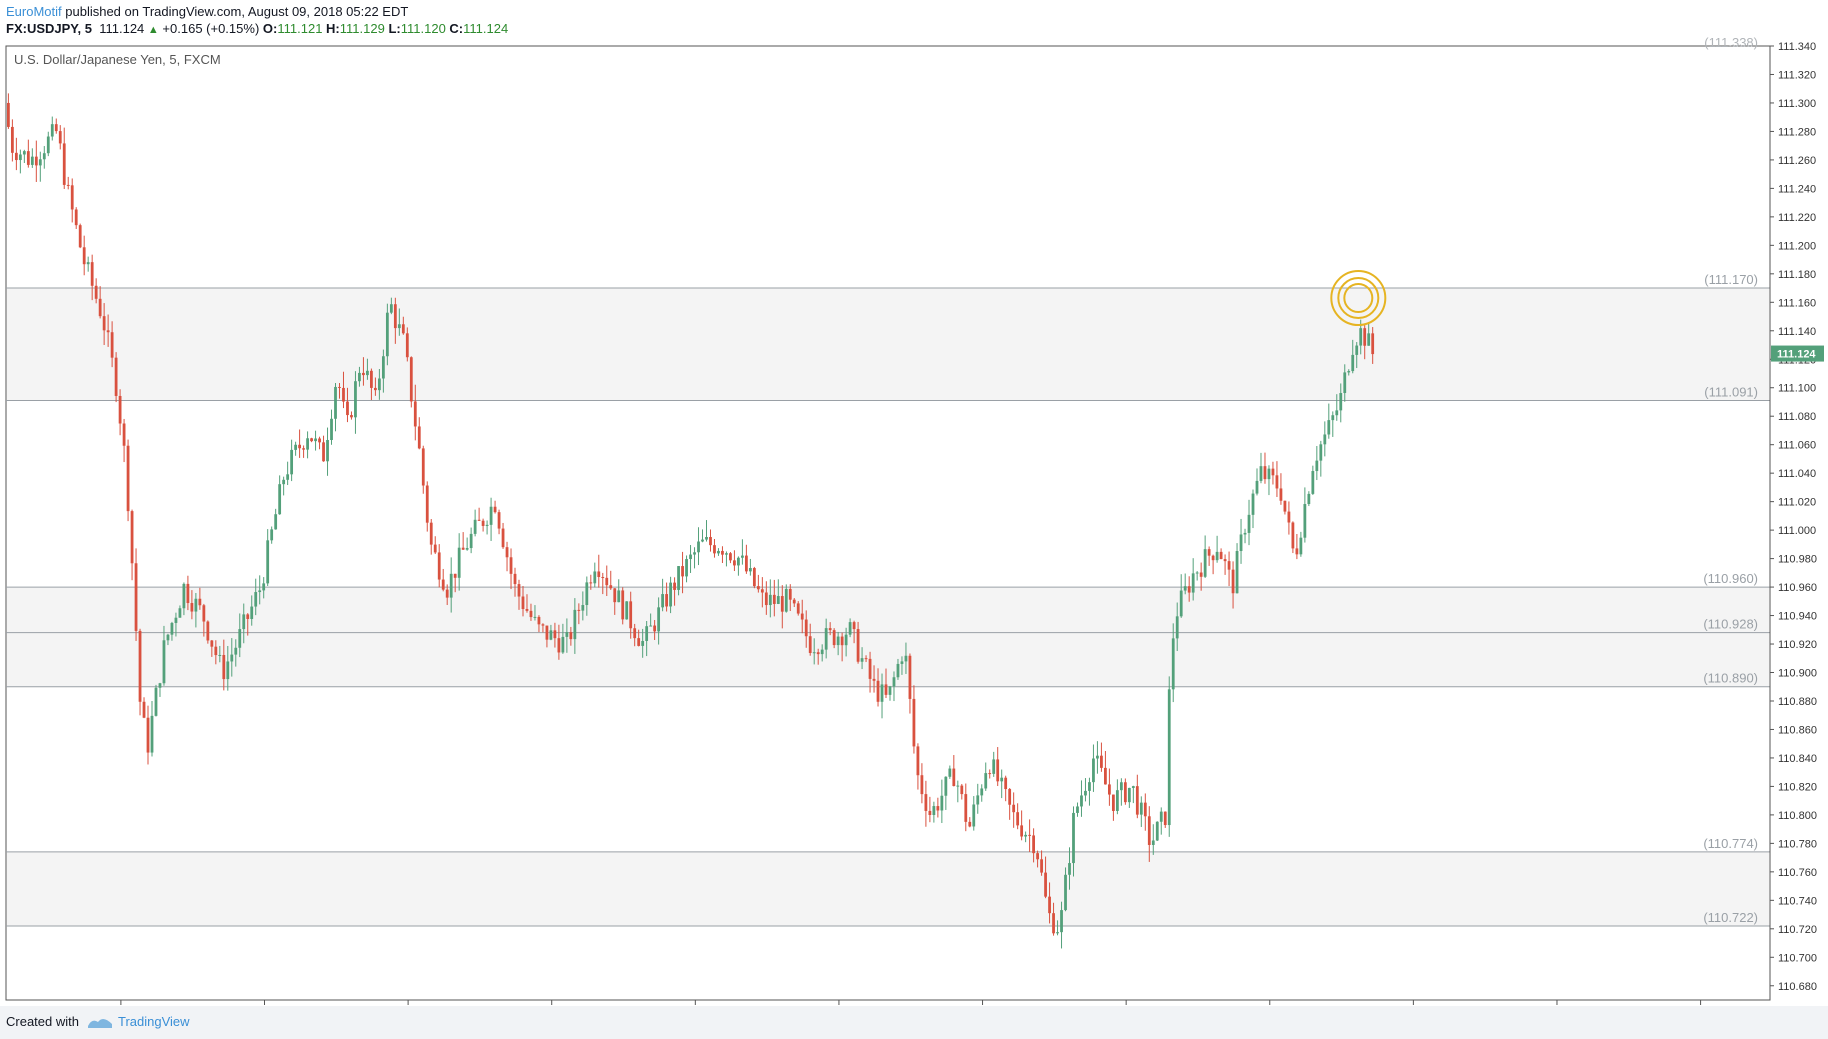 The image size is (1828, 1039). Describe the element at coordinates (1797, 389) in the screenshot. I see `price-tick-label: 111.100` at that location.